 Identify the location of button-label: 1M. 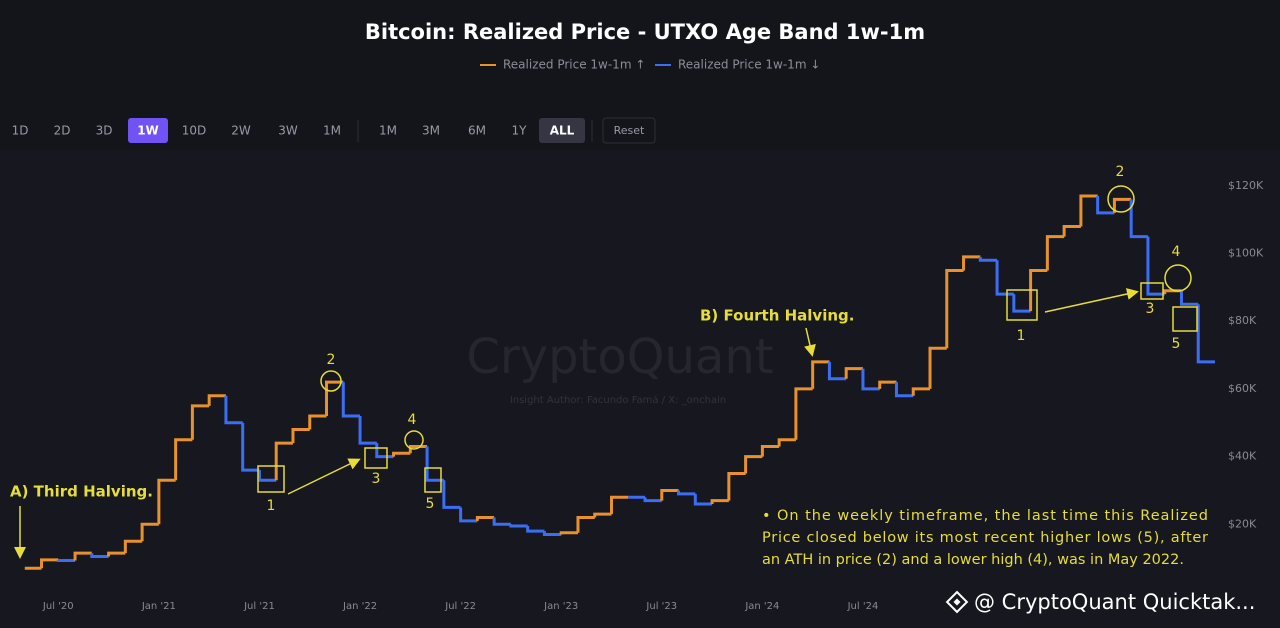
(332, 131).